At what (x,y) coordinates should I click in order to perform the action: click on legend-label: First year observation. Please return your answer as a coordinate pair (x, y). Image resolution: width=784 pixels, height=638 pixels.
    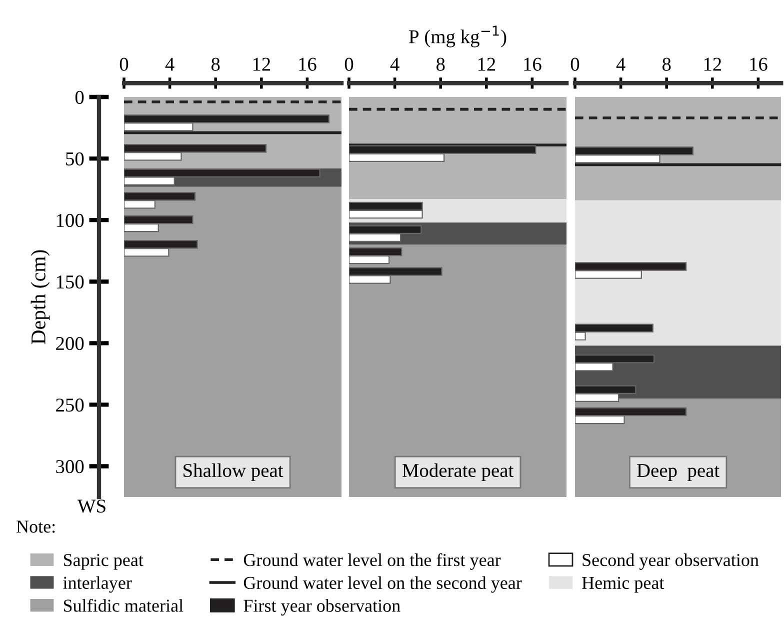
    Looking at the image, I should click on (322, 607).